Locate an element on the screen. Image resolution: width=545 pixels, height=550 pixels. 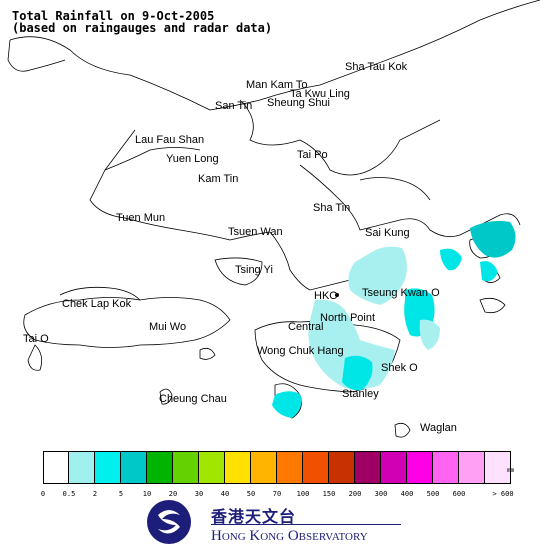
place-label: Chek Lap Kok is located at coordinates (97, 304).